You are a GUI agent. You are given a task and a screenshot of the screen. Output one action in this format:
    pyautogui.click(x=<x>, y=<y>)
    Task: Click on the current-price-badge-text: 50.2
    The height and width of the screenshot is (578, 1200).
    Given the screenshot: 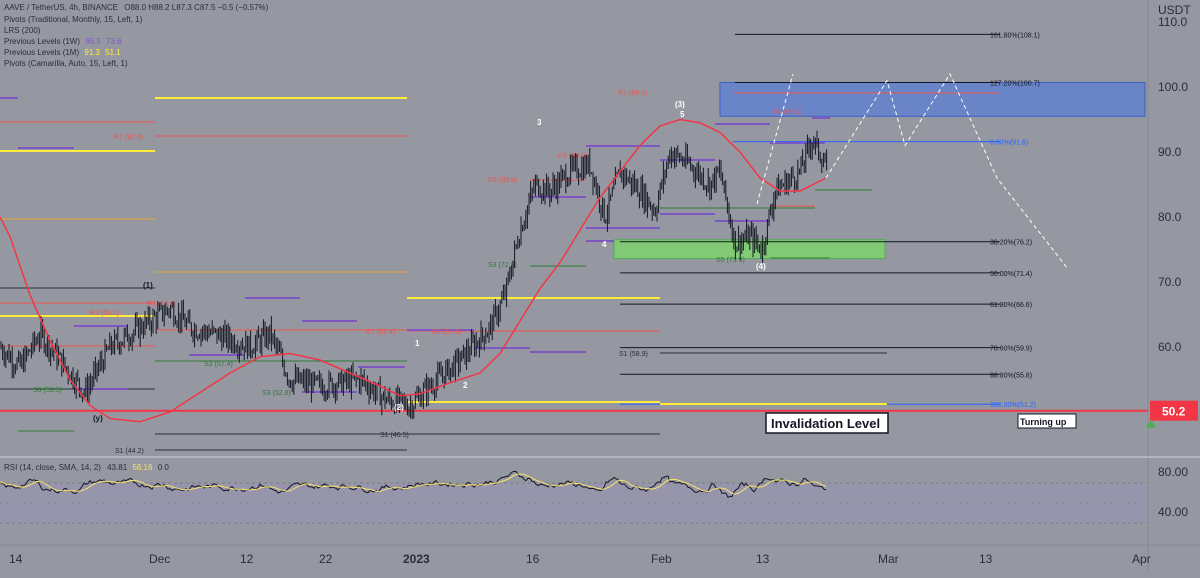 What is the action you would take?
    pyautogui.click(x=1174, y=412)
    